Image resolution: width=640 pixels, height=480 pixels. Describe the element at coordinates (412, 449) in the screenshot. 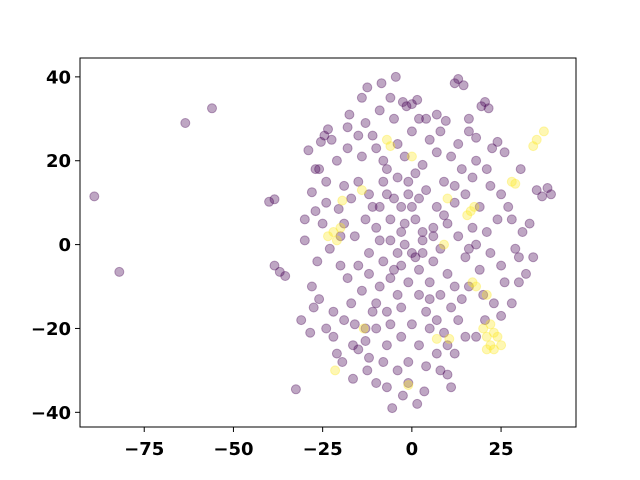

I see `x-tick-label: 0` at that location.